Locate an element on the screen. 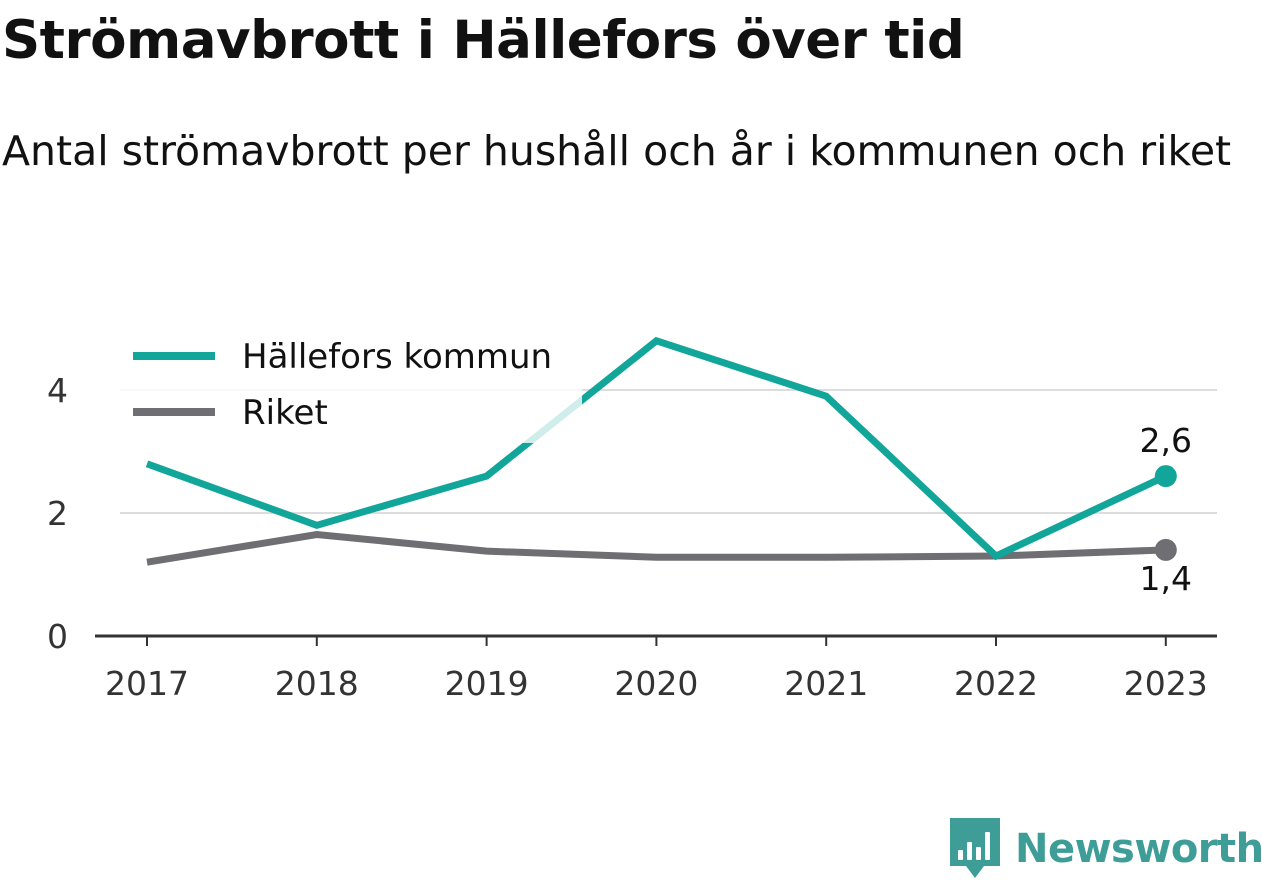  y-axis: 0 2 4 is located at coordinates (57, 513).